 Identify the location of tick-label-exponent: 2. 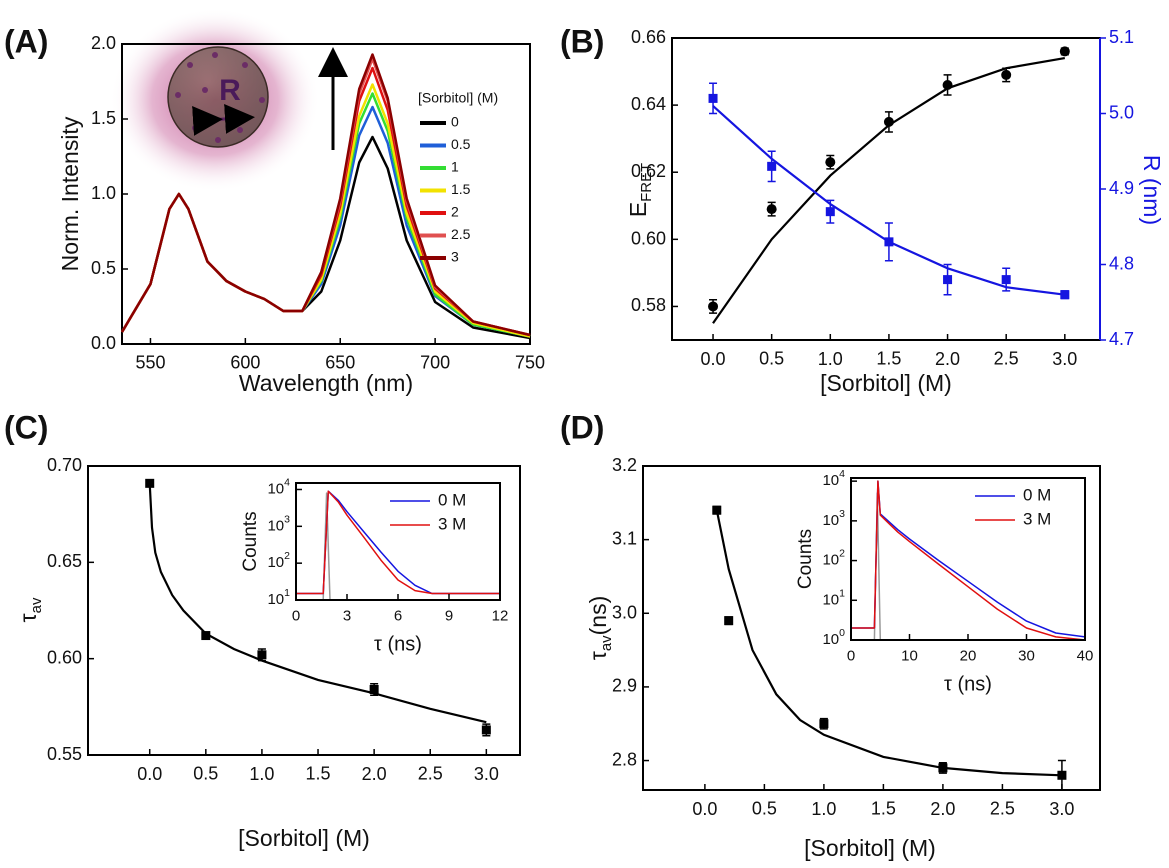
(842, 553).